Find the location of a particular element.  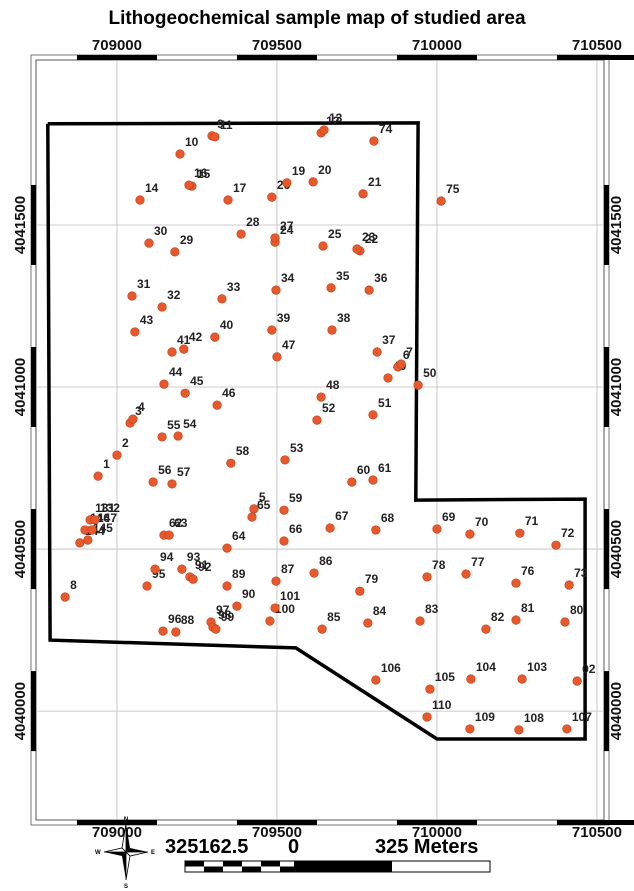

sample-label: 31 is located at coordinates (144, 284).